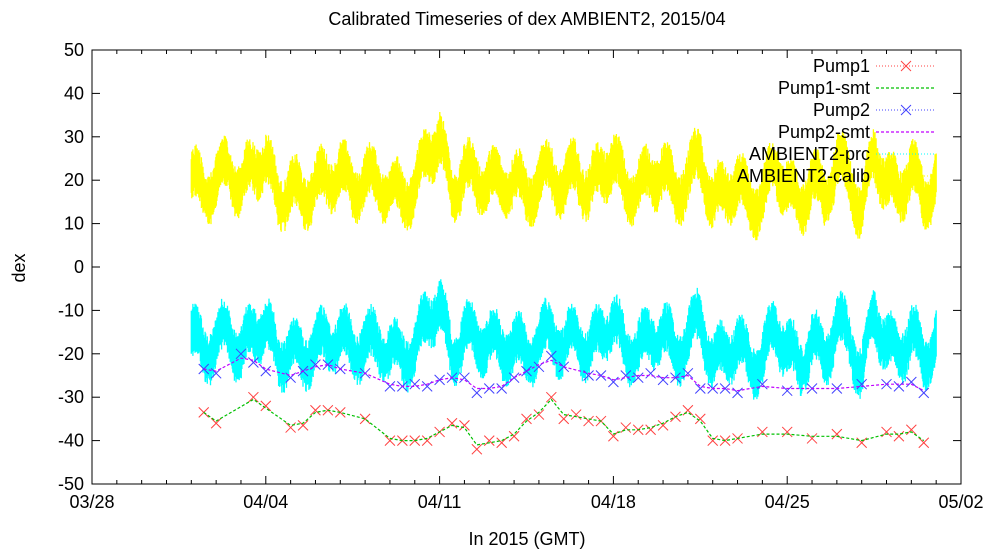 This screenshot has height=559, width=998. What do you see at coordinates (265, 502) in the screenshot?
I see `x-tick-label: 04/04` at bounding box center [265, 502].